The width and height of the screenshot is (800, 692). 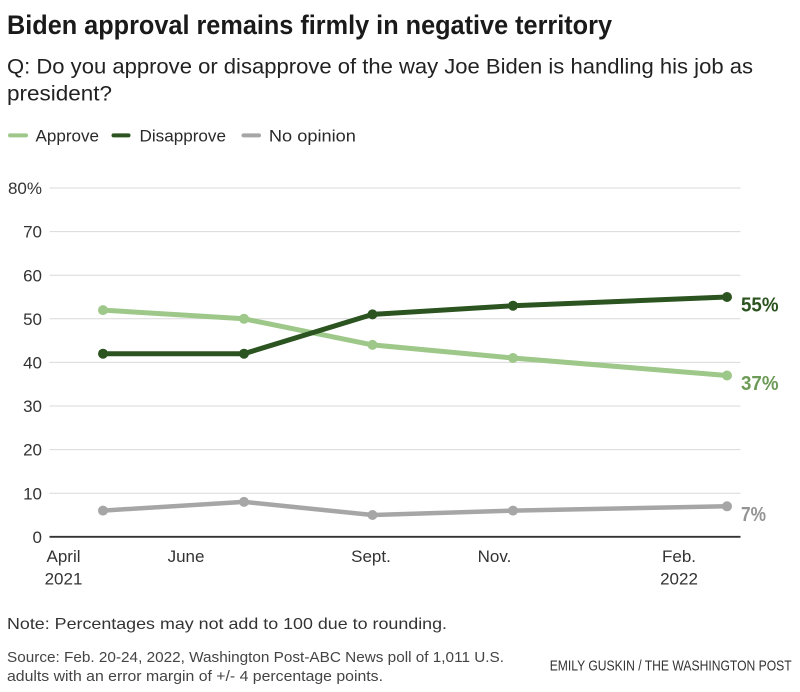 I want to click on svg-text: 10, so click(x=32, y=493).